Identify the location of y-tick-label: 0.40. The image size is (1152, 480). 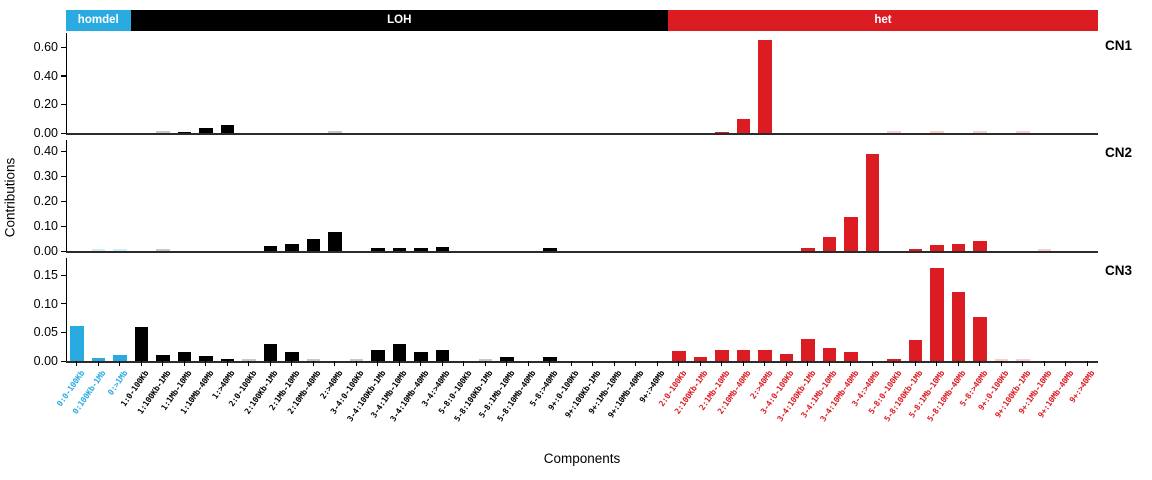
(45, 151).